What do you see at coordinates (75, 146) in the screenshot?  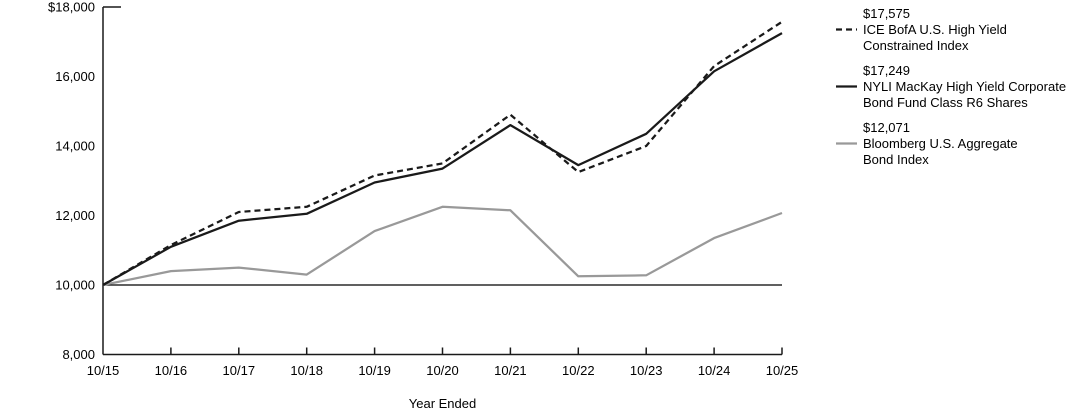 I see `y-tick-label: 14,000` at bounding box center [75, 146].